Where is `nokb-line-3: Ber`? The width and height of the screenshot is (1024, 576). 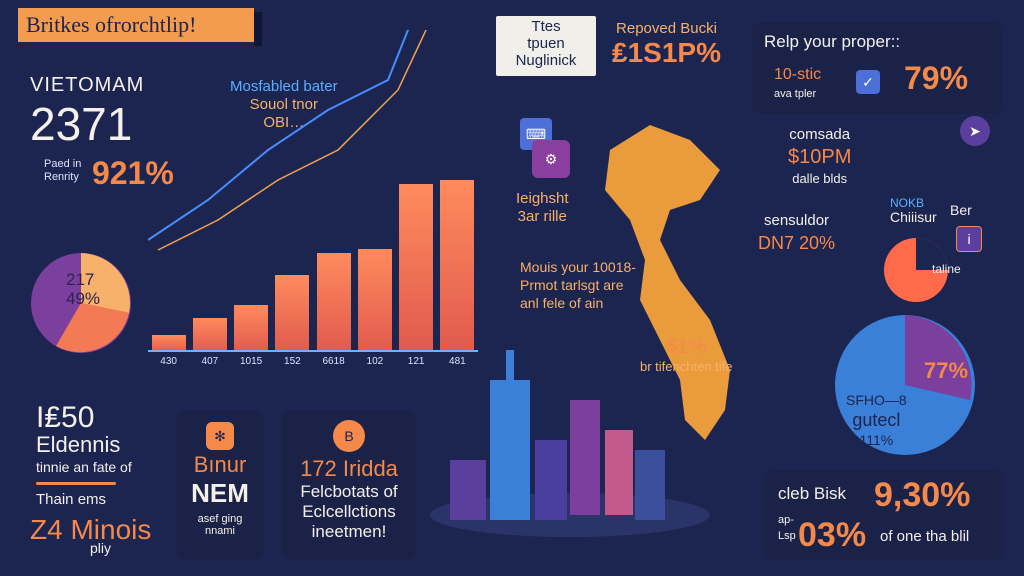
nokb-line-3: Ber is located at coordinates (961, 210).